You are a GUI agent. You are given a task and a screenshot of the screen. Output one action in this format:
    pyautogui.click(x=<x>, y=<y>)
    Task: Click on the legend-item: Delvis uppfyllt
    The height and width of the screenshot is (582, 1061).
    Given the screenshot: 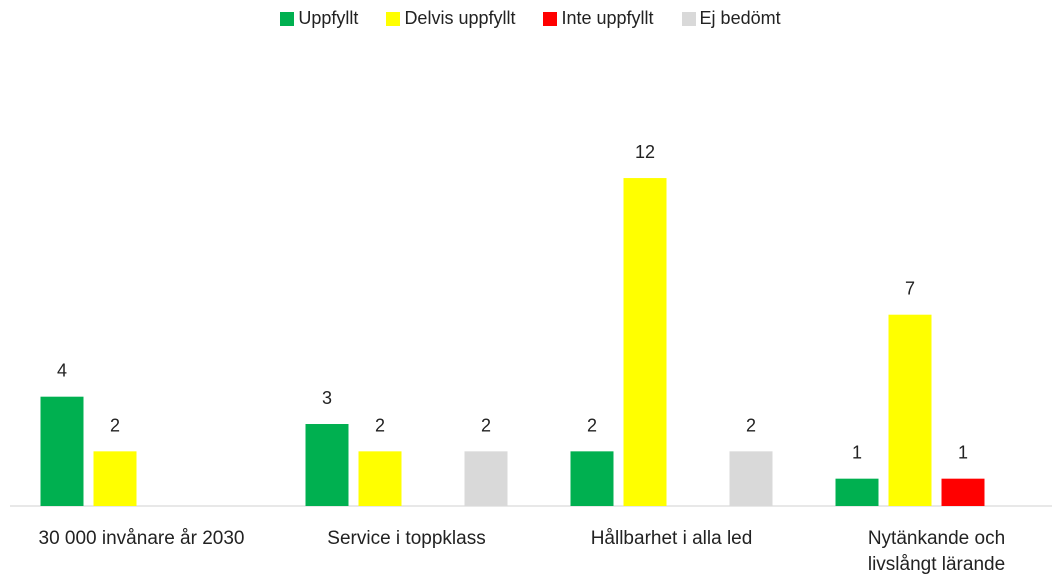 What is the action you would take?
    pyautogui.click(x=450, y=18)
    